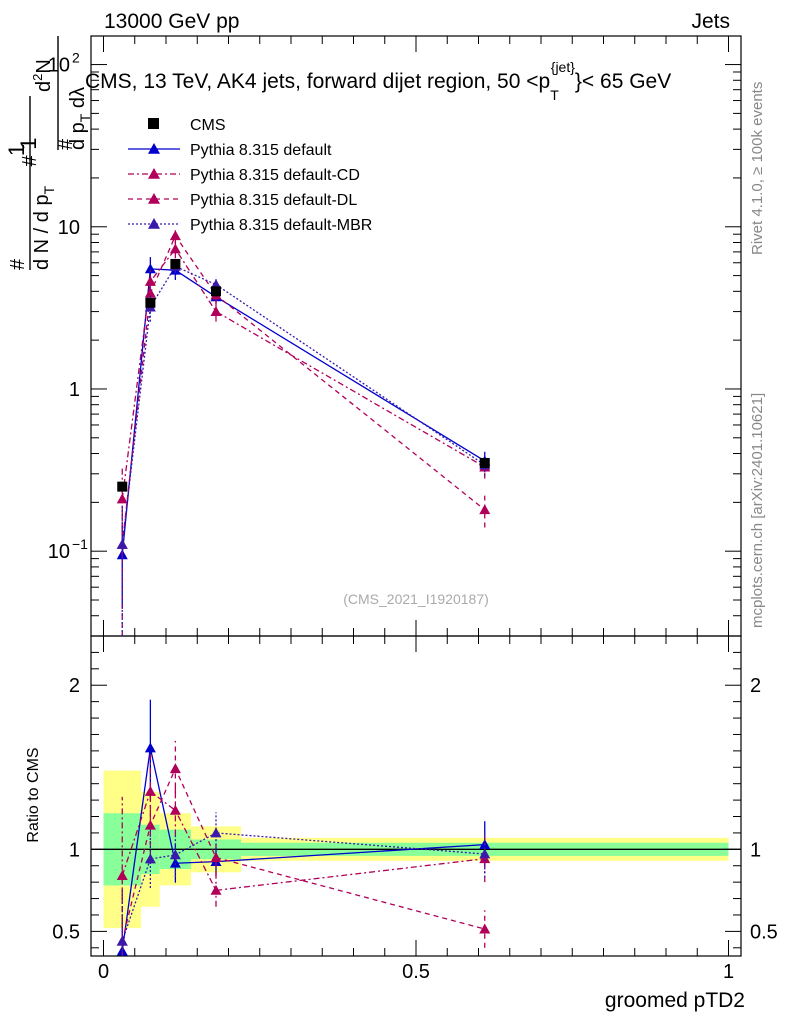 The height and width of the screenshot is (1029, 786). I want to click on side-text-rivet: Rivet 4.1.0, ≥ 100k events, so click(757, 168).